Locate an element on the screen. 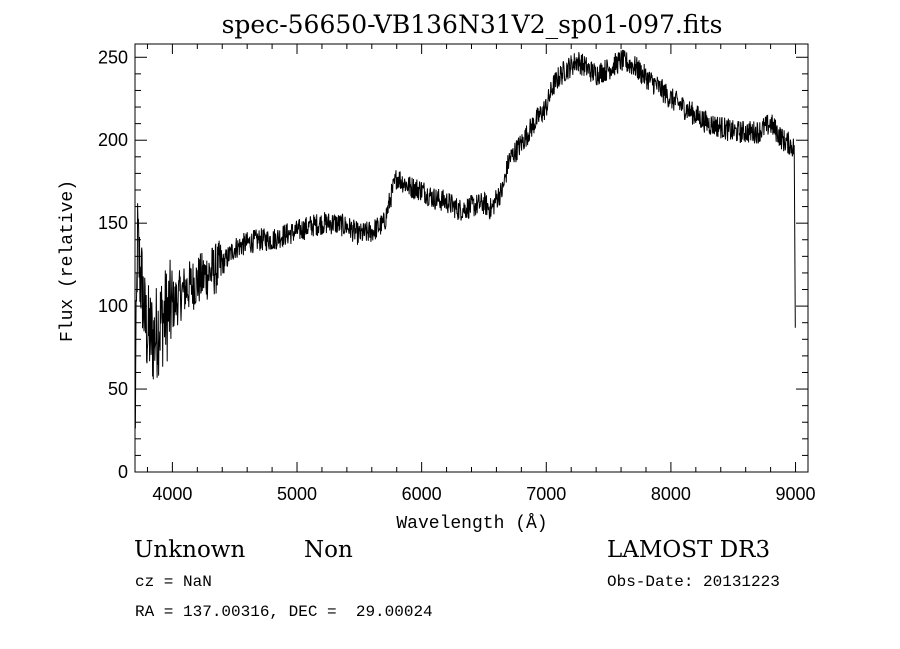  x-axis-label: Wavelength (Å) is located at coordinates (471, 523).